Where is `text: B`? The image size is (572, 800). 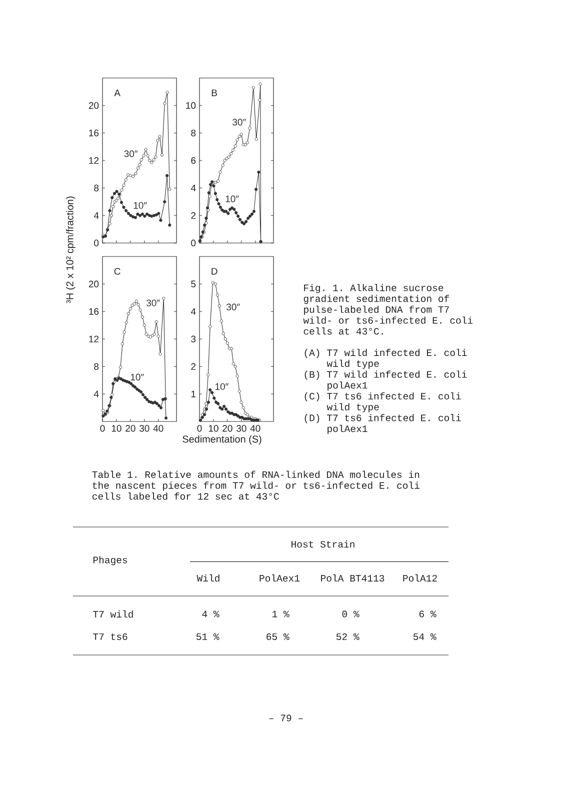
text: B is located at coordinates (214, 93).